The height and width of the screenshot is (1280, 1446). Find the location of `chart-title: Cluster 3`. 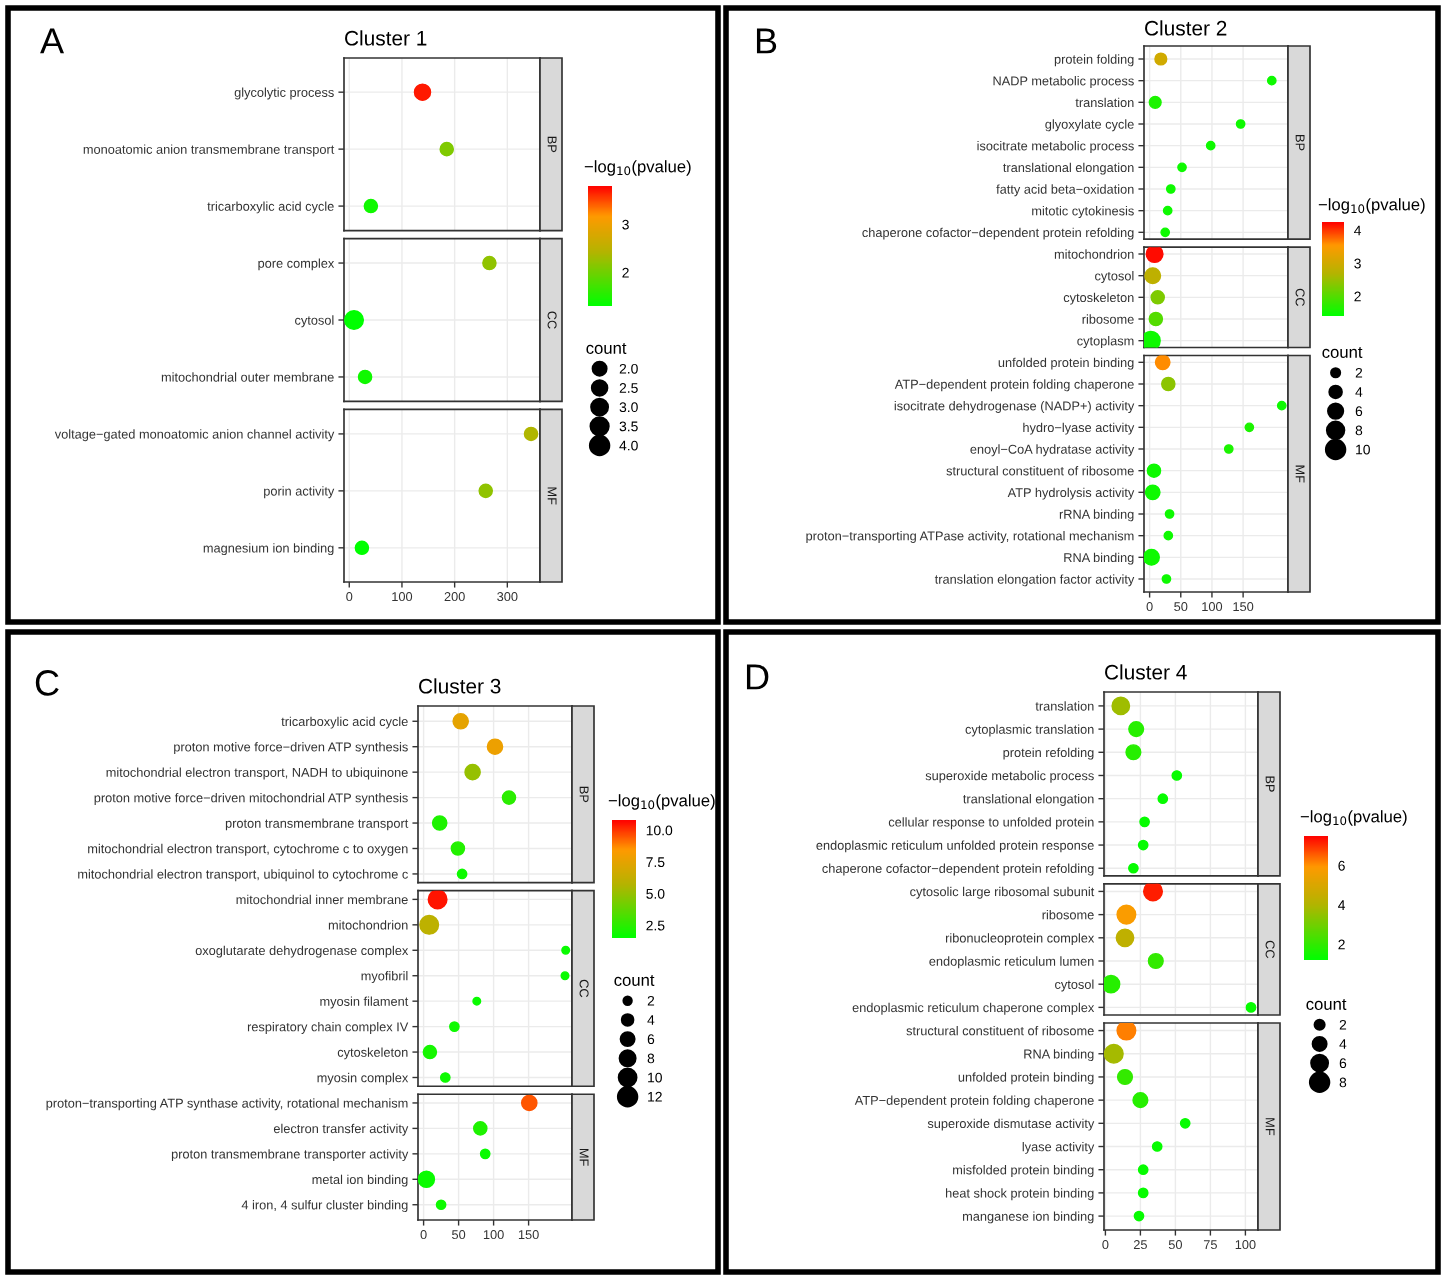

chart-title: Cluster 3 is located at coordinates (460, 686).